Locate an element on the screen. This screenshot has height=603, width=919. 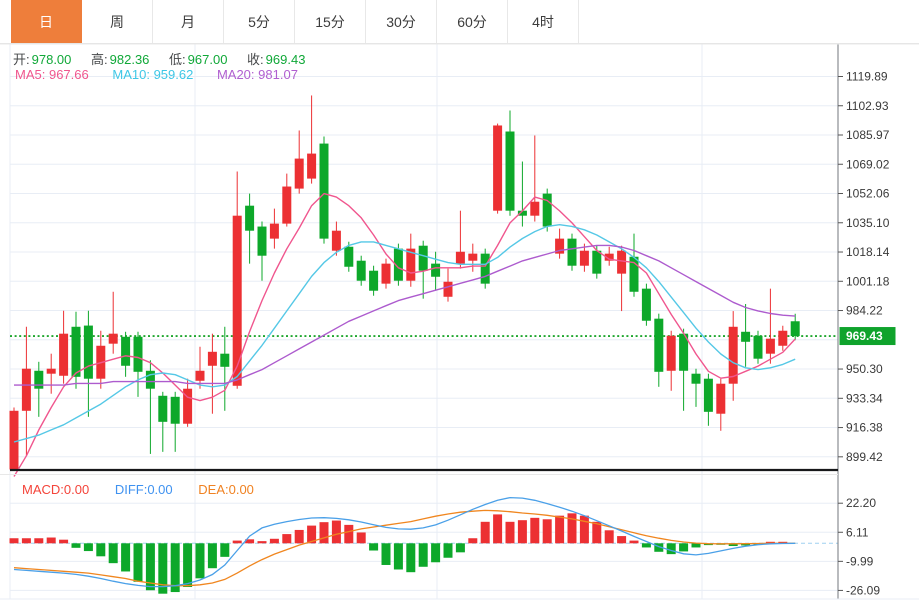
macd-tick-label: 6.11 is located at coordinates (857, 532).